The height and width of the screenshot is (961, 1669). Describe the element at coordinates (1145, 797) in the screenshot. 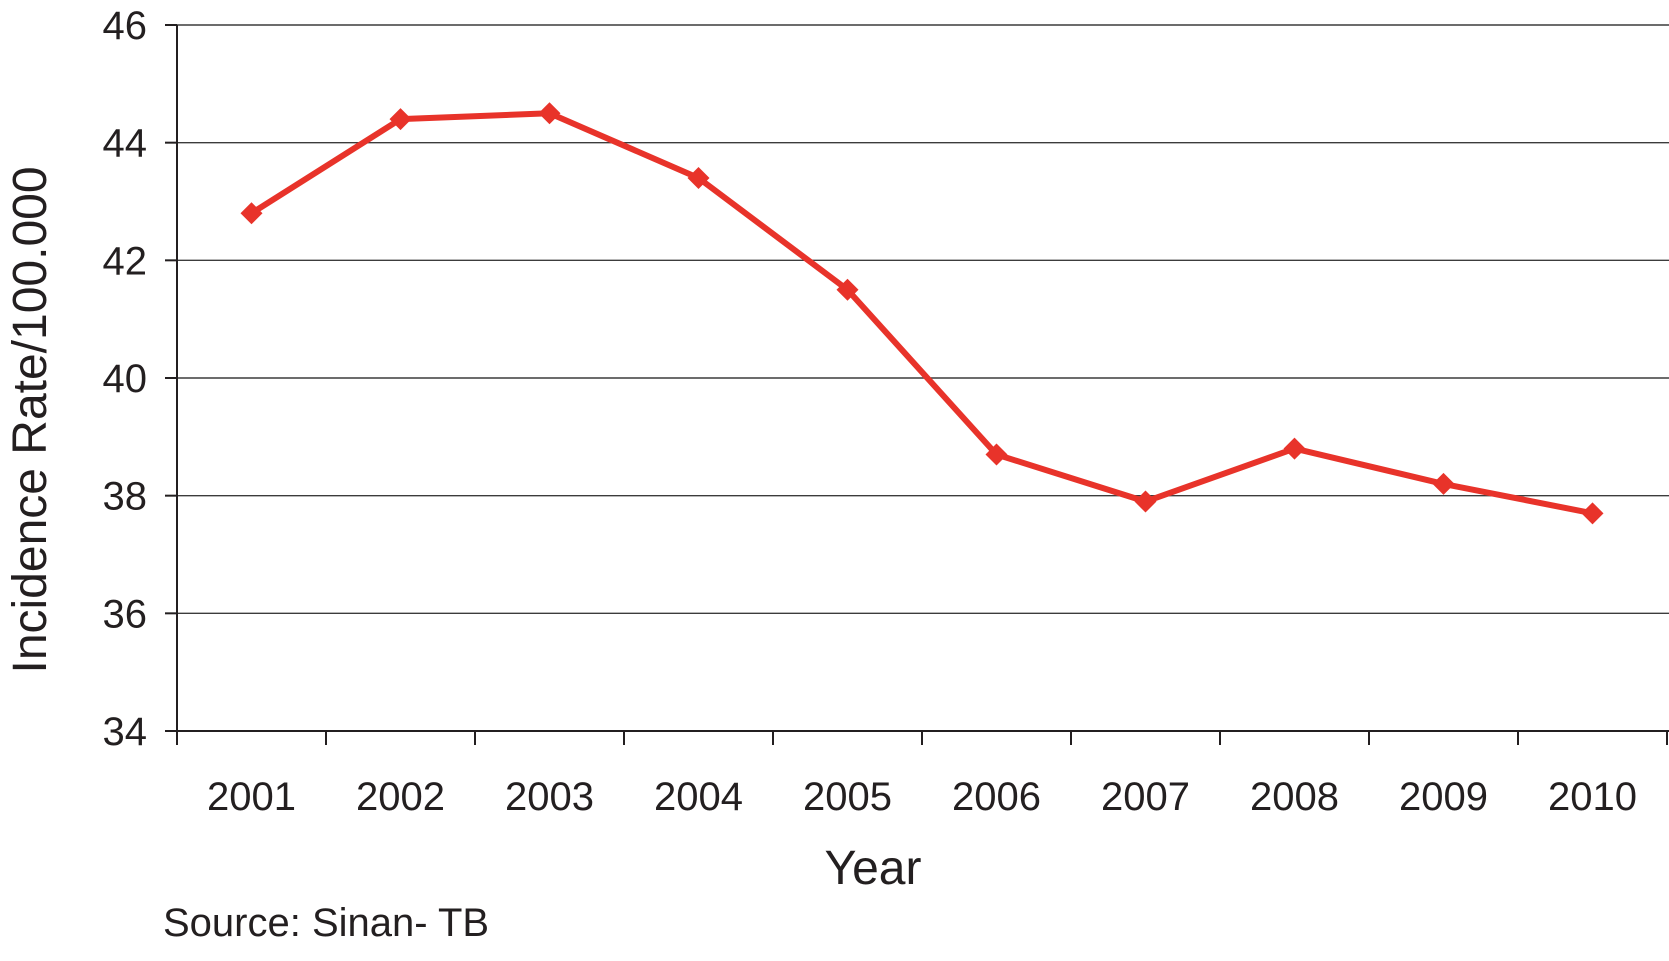

I see `x-tick-label: 2007` at that location.